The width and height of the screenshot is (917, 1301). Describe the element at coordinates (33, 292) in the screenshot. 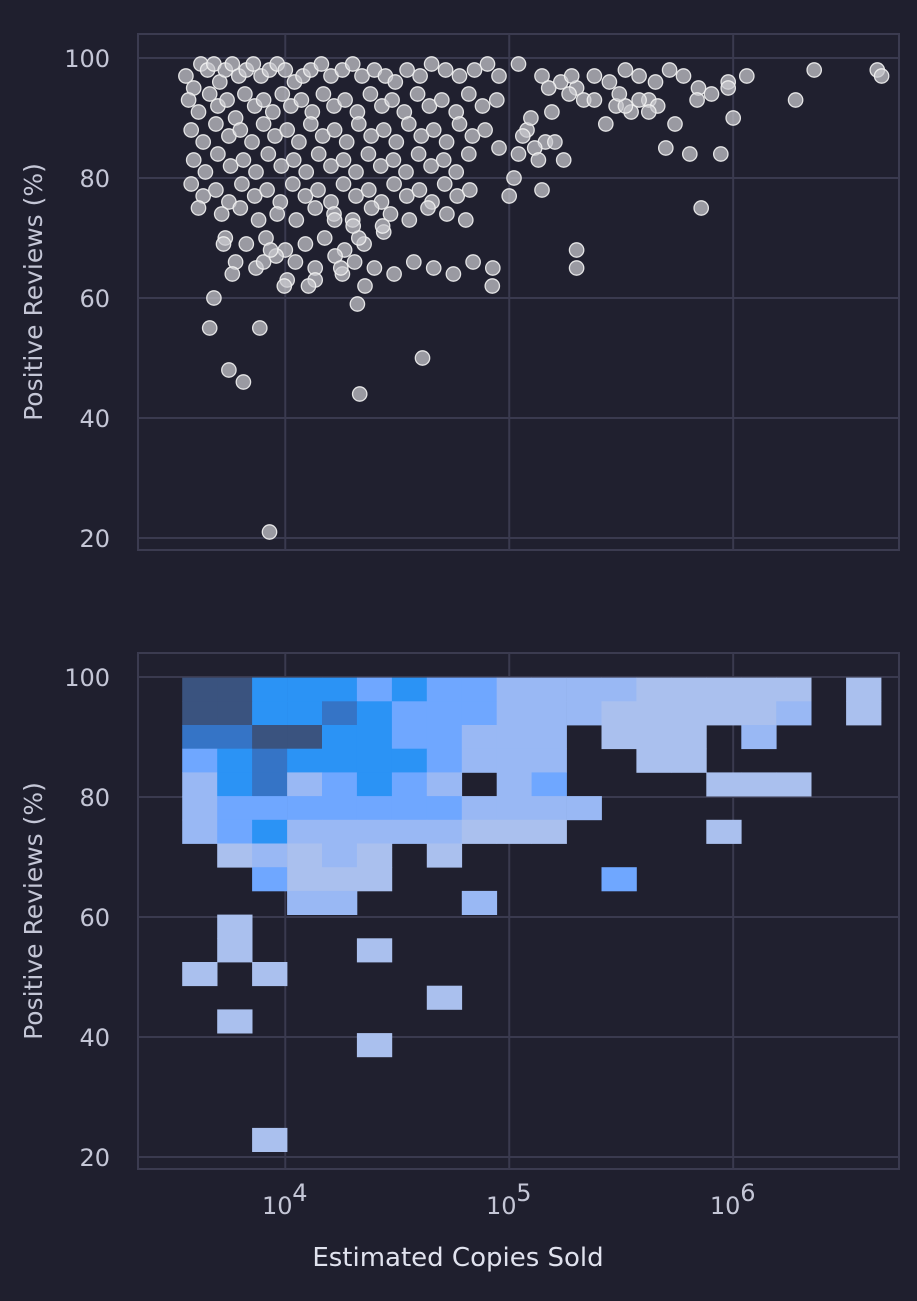

I see `scatter-y-axis-label: Positive Reviews (%)` at that location.